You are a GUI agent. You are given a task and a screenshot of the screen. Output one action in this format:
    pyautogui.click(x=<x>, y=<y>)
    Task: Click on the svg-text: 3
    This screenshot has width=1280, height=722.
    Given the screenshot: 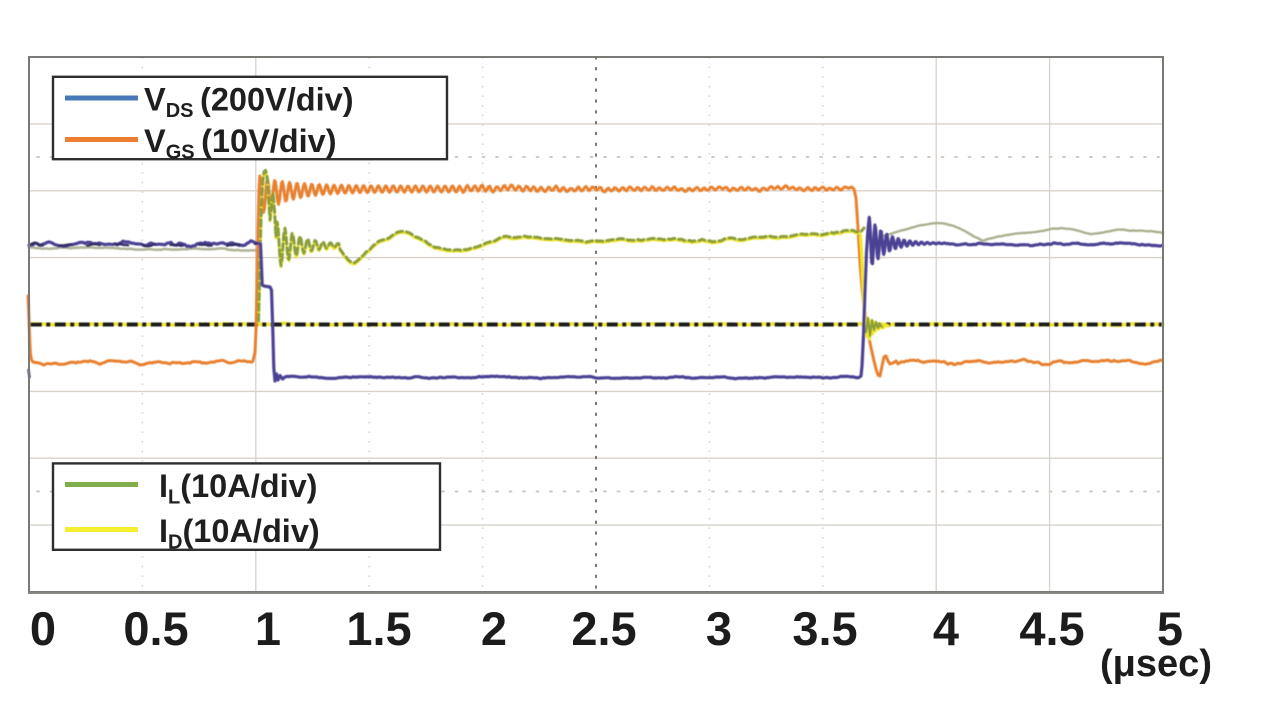 What is the action you would take?
    pyautogui.click(x=719, y=628)
    